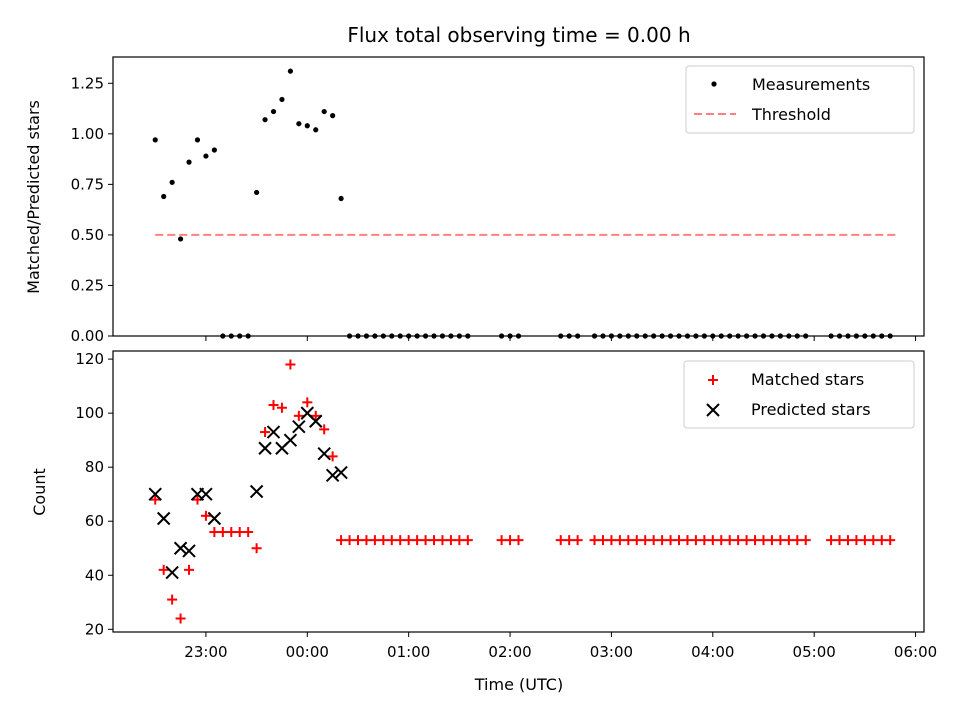 The image size is (960, 720). What do you see at coordinates (712, 652) in the screenshot?
I see `bottom-x-tick-label: 04:00` at bounding box center [712, 652].